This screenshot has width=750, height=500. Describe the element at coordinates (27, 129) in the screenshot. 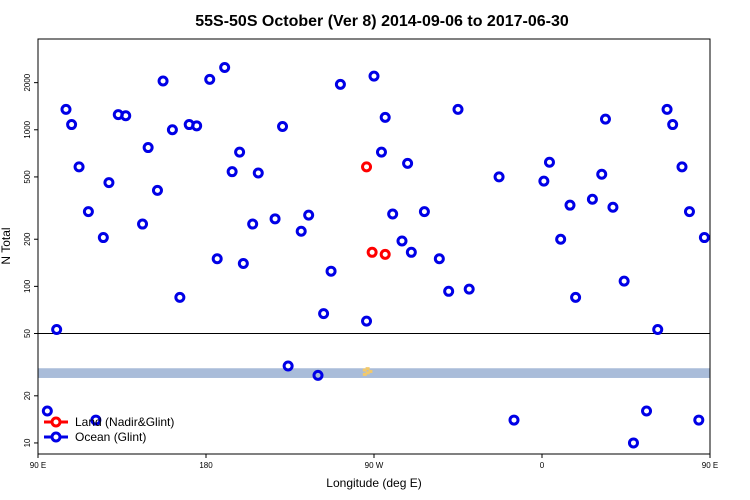

I see `y-tick-label: 1000` at that location.